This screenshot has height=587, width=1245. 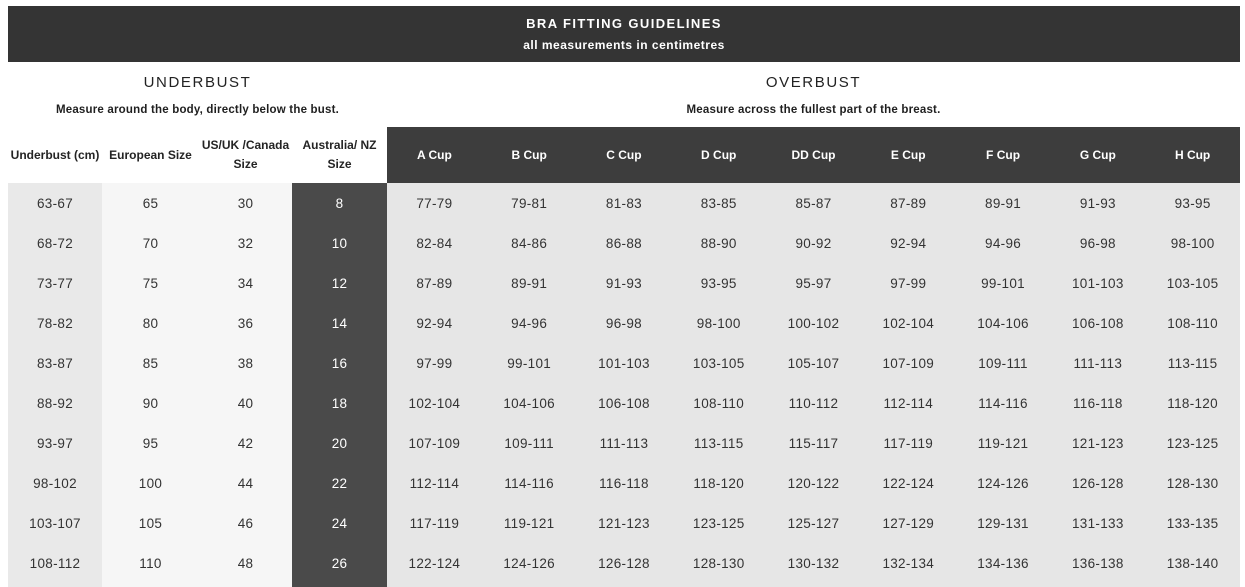 I want to click on table-cell-row10-col5: 122-124, so click(x=434, y=563).